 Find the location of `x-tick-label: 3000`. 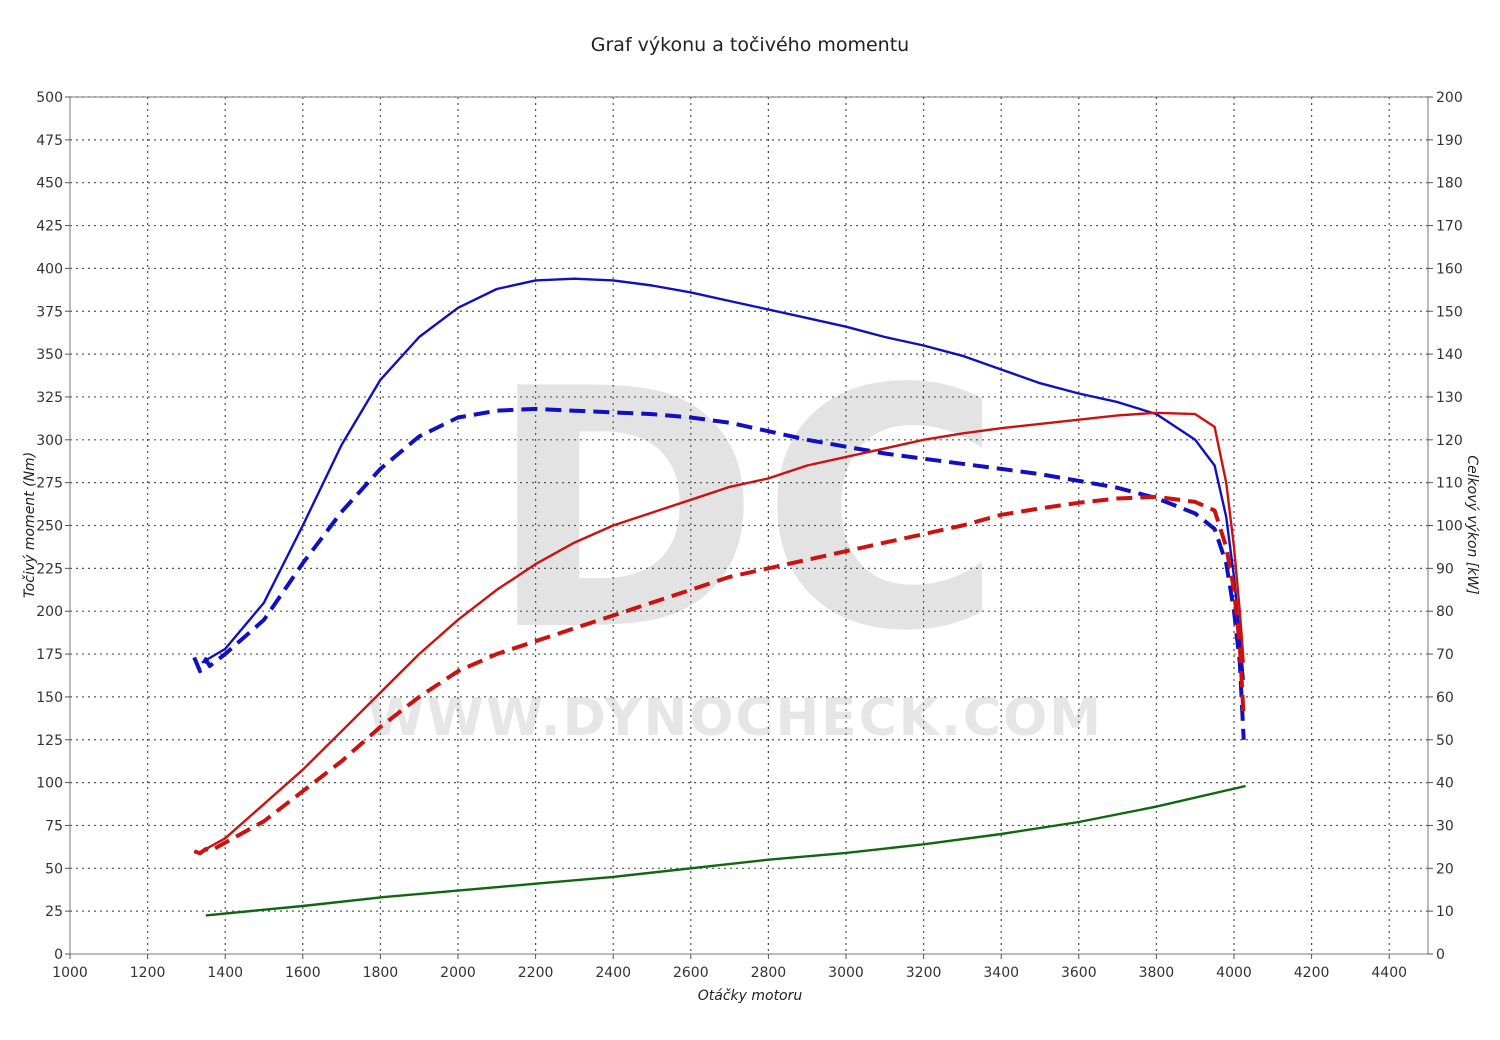

x-tick-label: 3000 is located at coordinates (846, 973).